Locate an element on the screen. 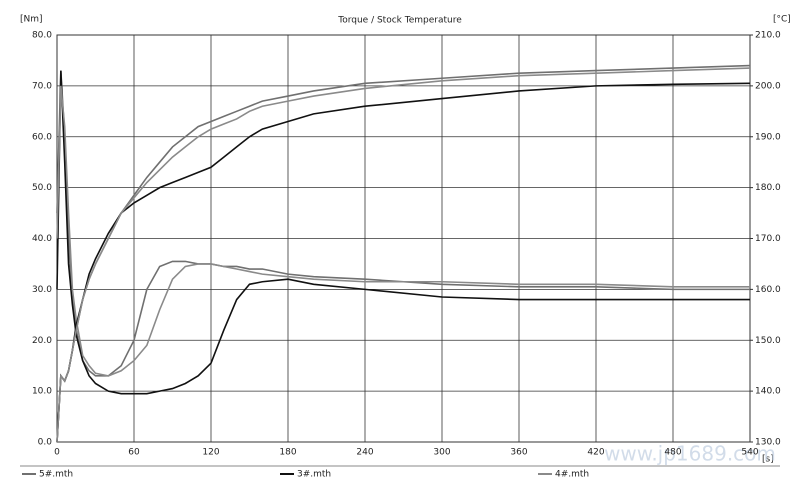 Image resolution: width=800 pixels, height=493 pixels. chart-title: Torque / Stock Temperature is located at coordinates (399, 21).